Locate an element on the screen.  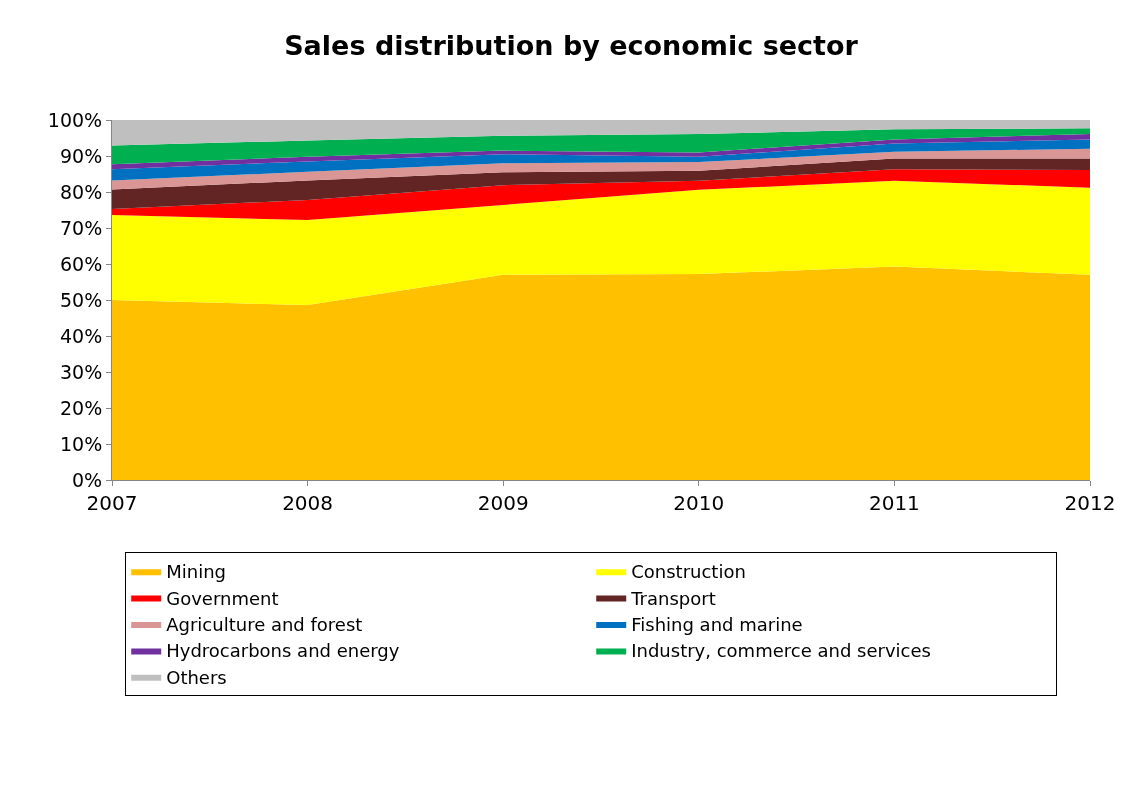
legend-label: Fishing and marine is located at coordinates (717, 625).